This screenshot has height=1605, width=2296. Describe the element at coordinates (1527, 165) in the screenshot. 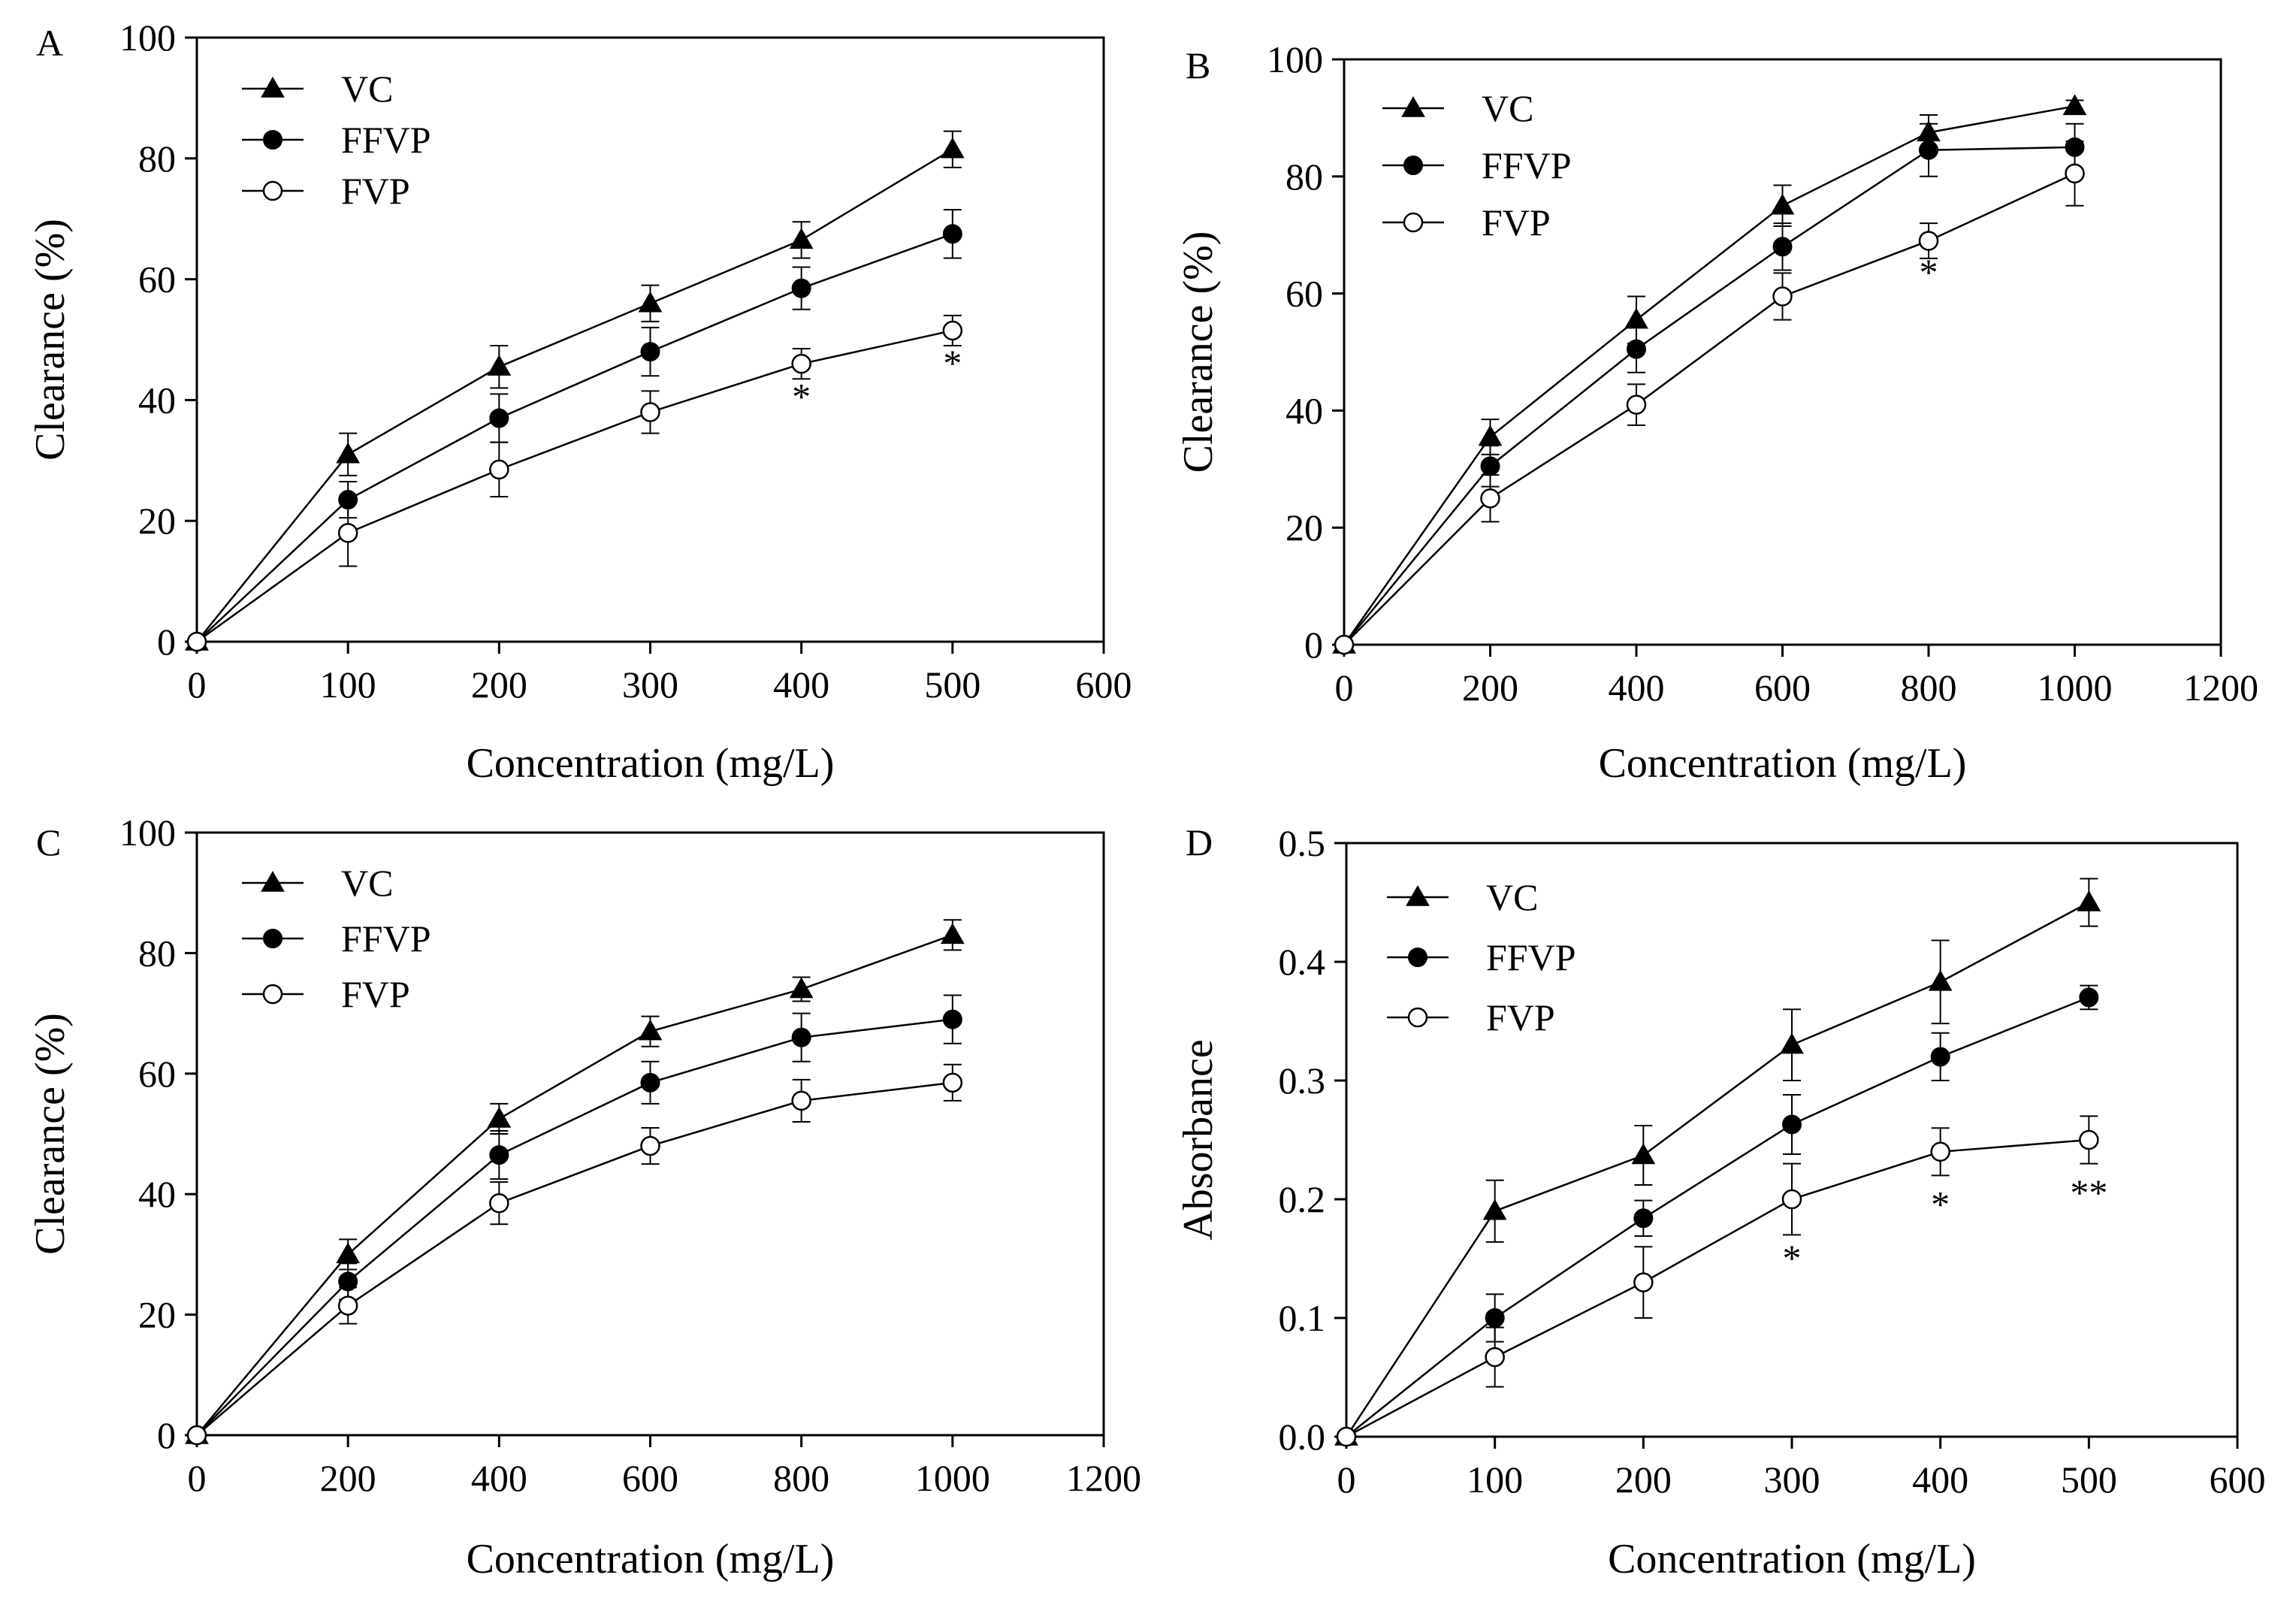

I see `legend-label: FFVP` at that location.